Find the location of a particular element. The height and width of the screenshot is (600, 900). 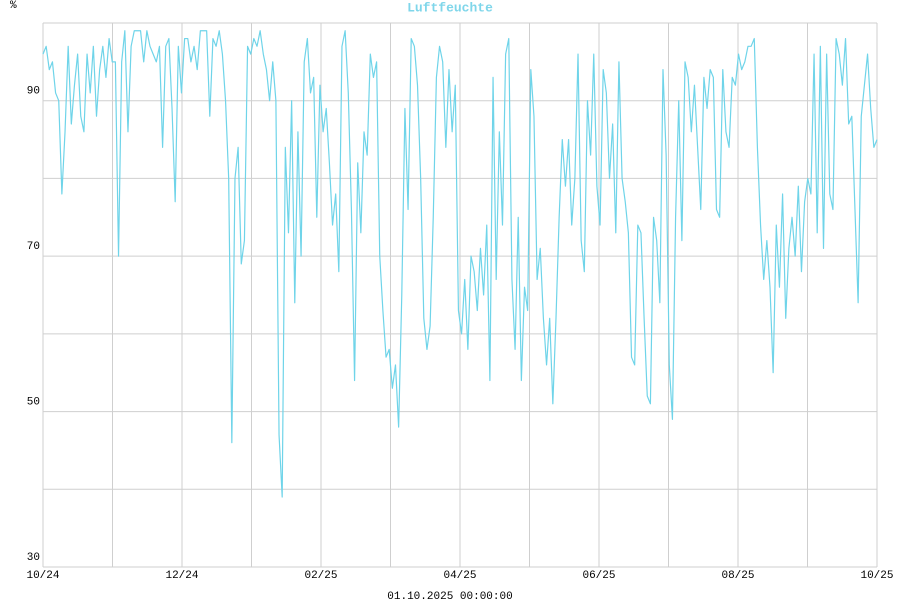

chart-title: Luftfeuchte is located at coordinates (450, 7).